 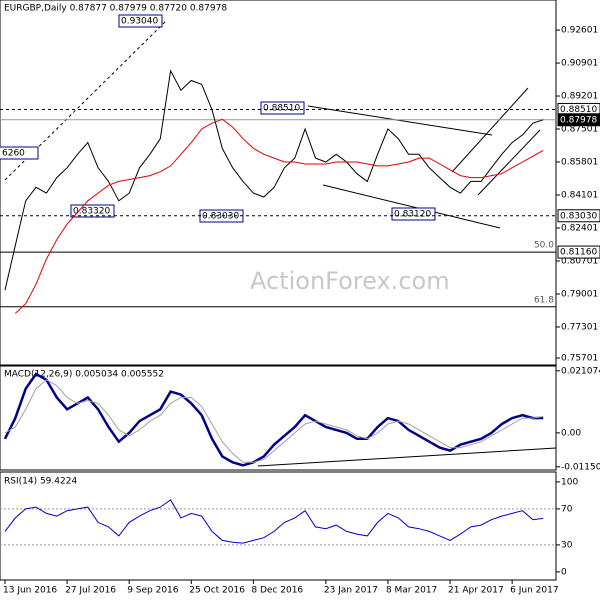 What do you see at coordinates (407, 457) in the screenshot?
I see `macd-trendline` at bounding box center [407, 457].